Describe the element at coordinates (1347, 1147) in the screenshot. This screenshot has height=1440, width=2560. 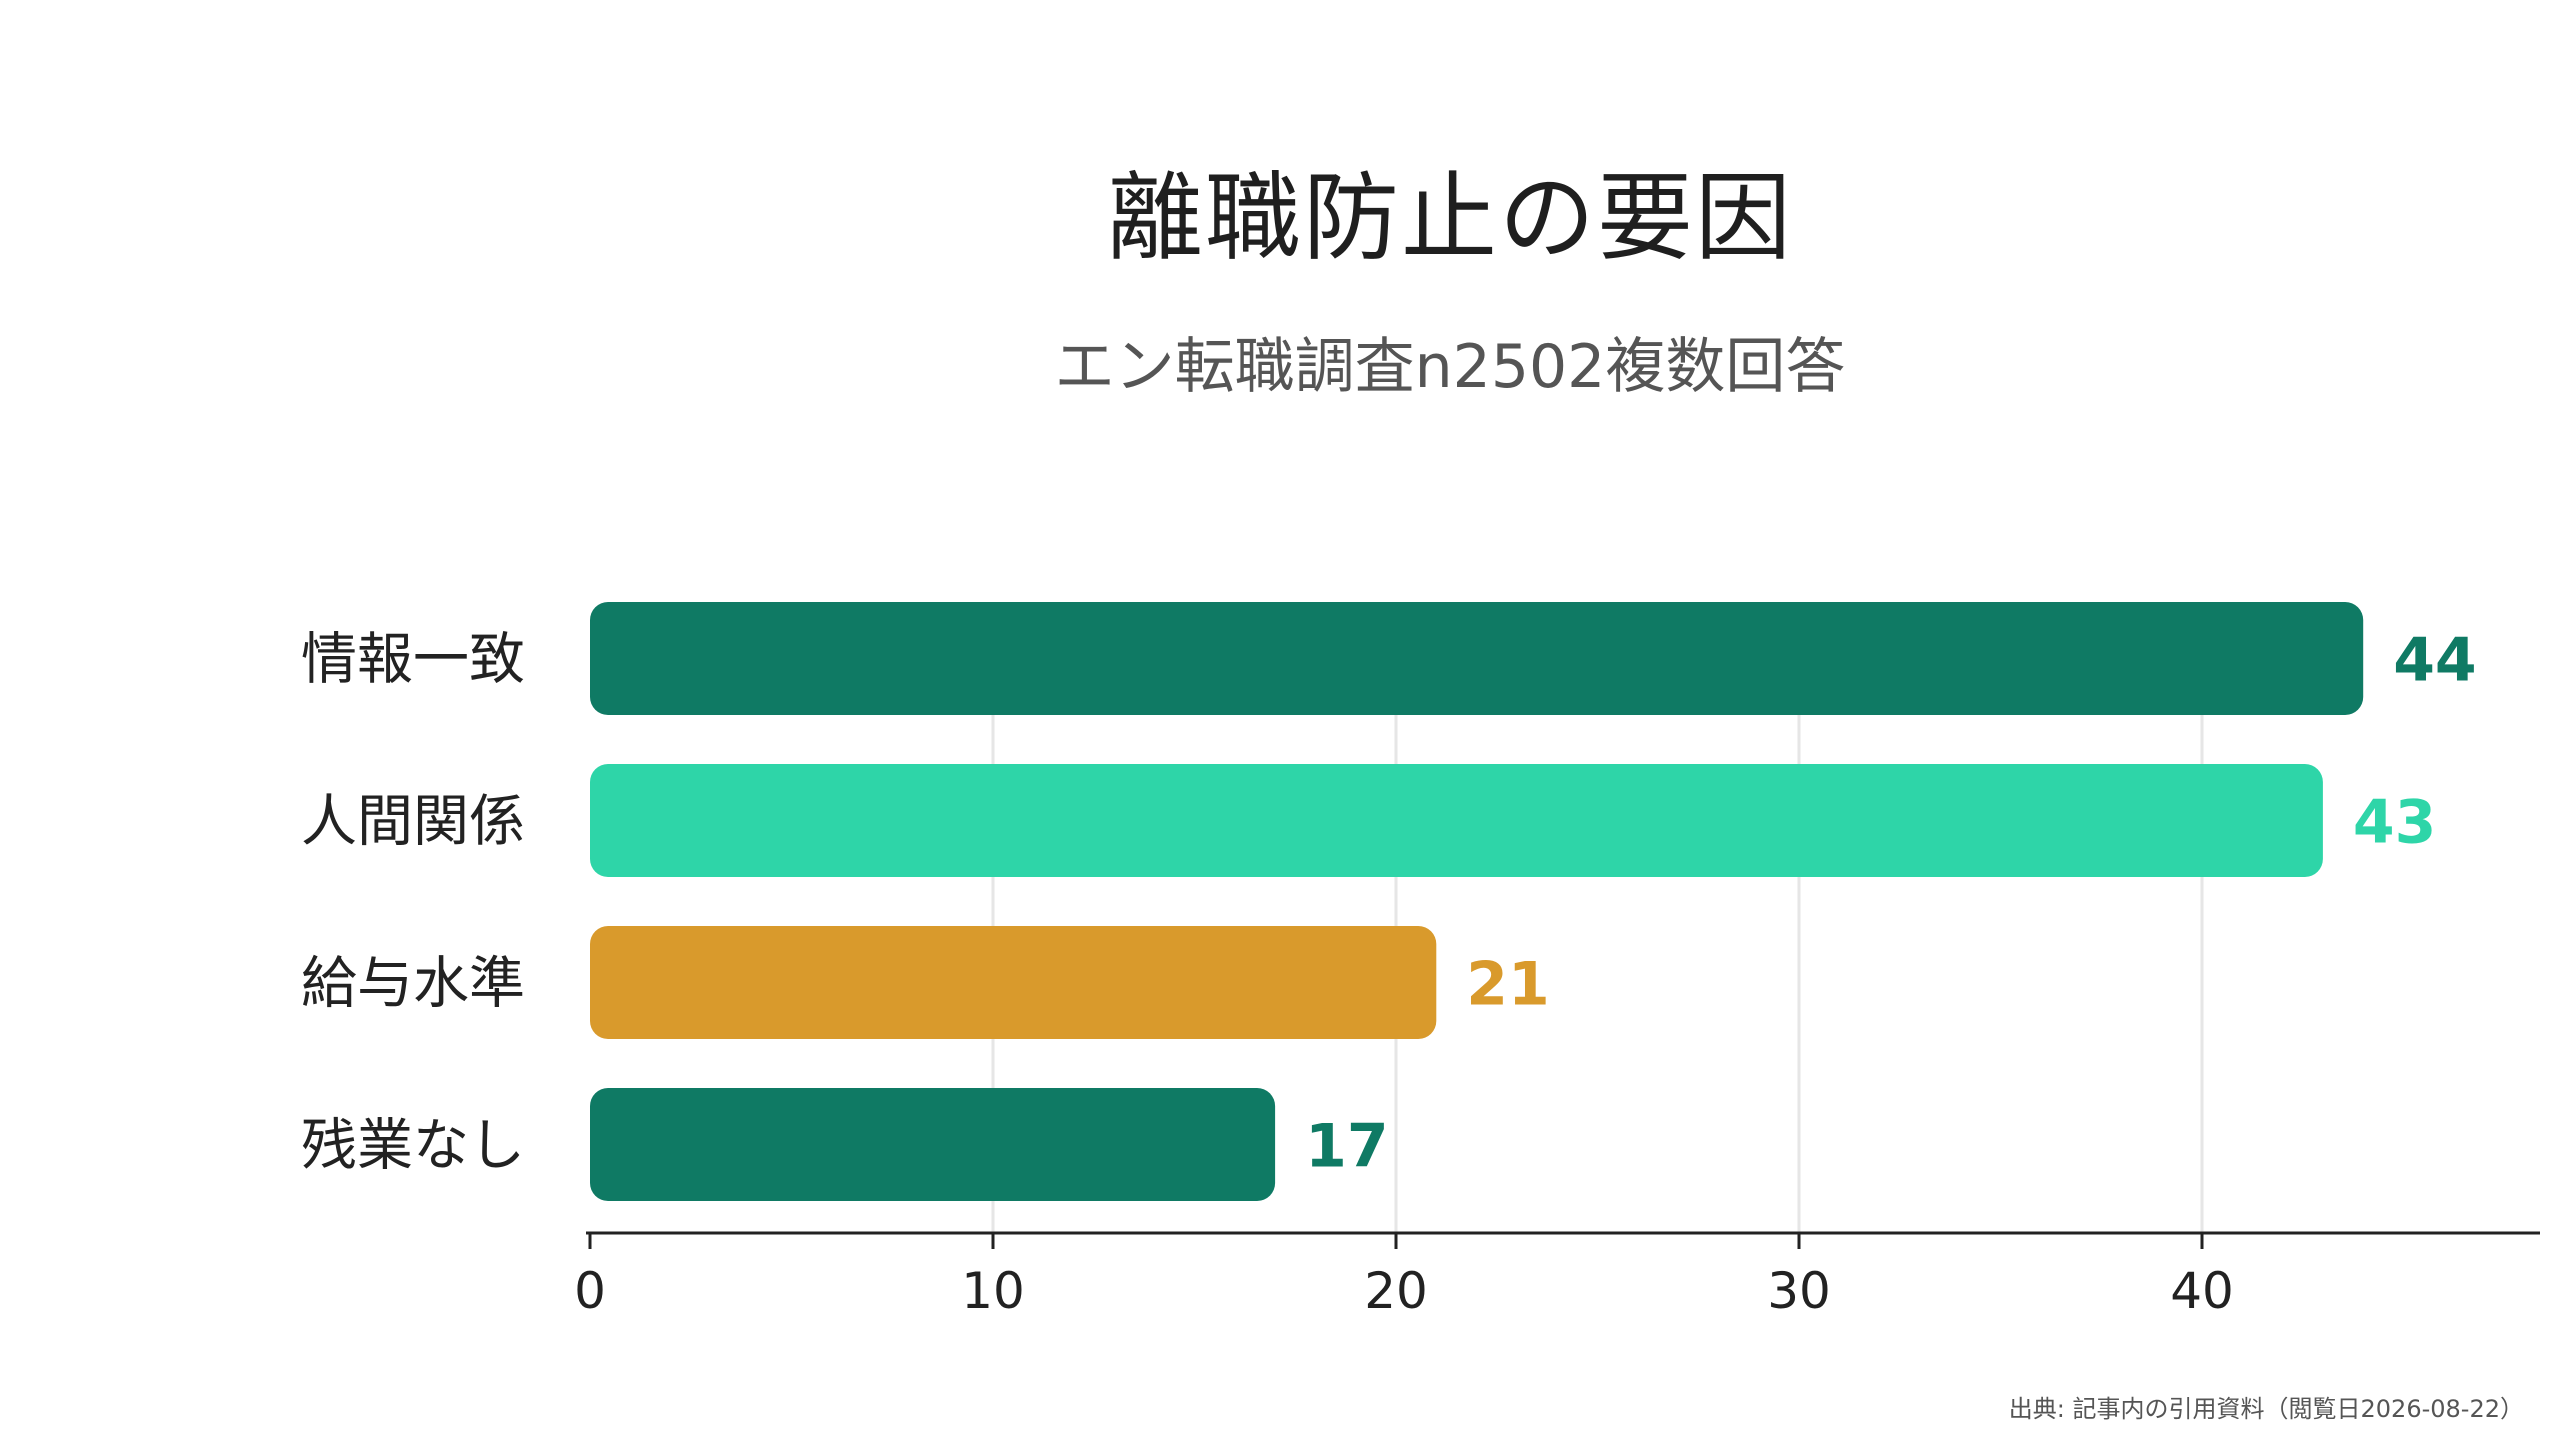
I see `value-label-4: 17` at that location.